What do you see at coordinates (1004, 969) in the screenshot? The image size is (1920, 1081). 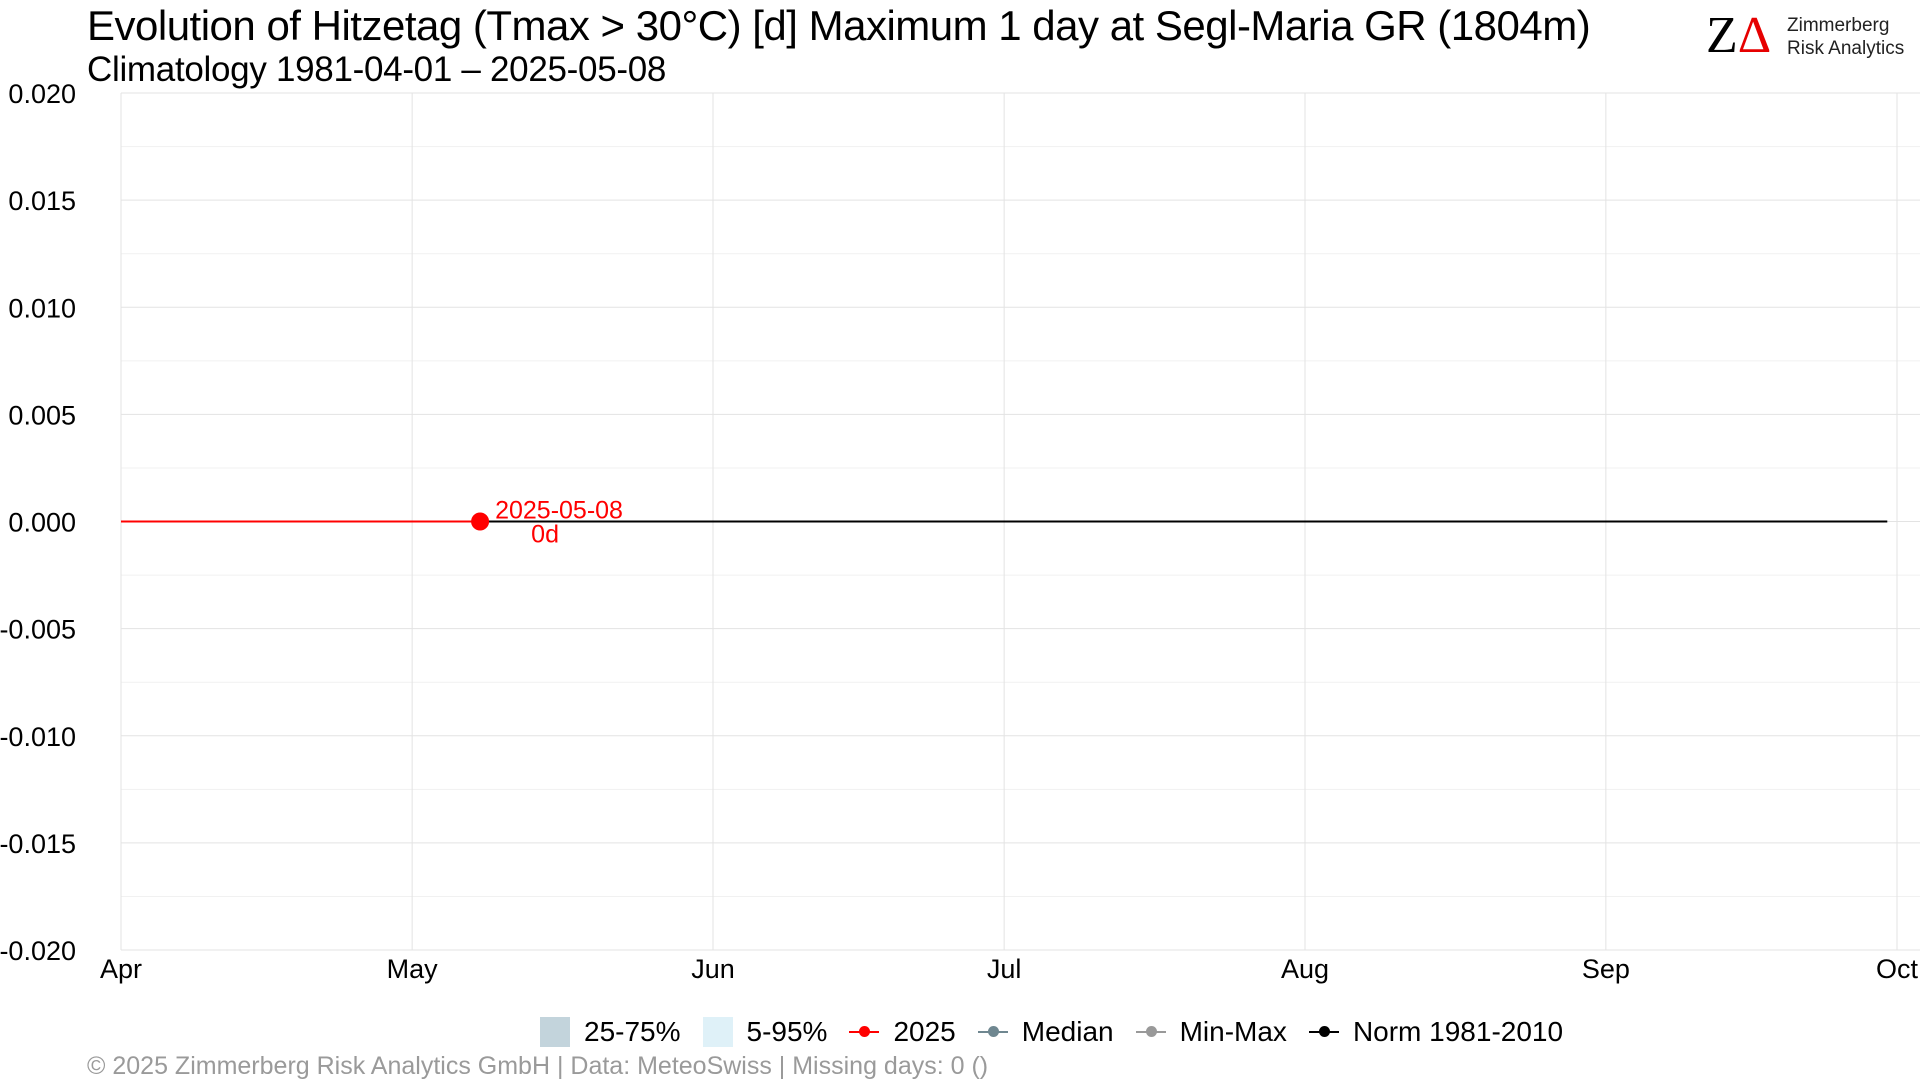 I see `x-tick-label: Jul` at bounding box center [1004, 969].